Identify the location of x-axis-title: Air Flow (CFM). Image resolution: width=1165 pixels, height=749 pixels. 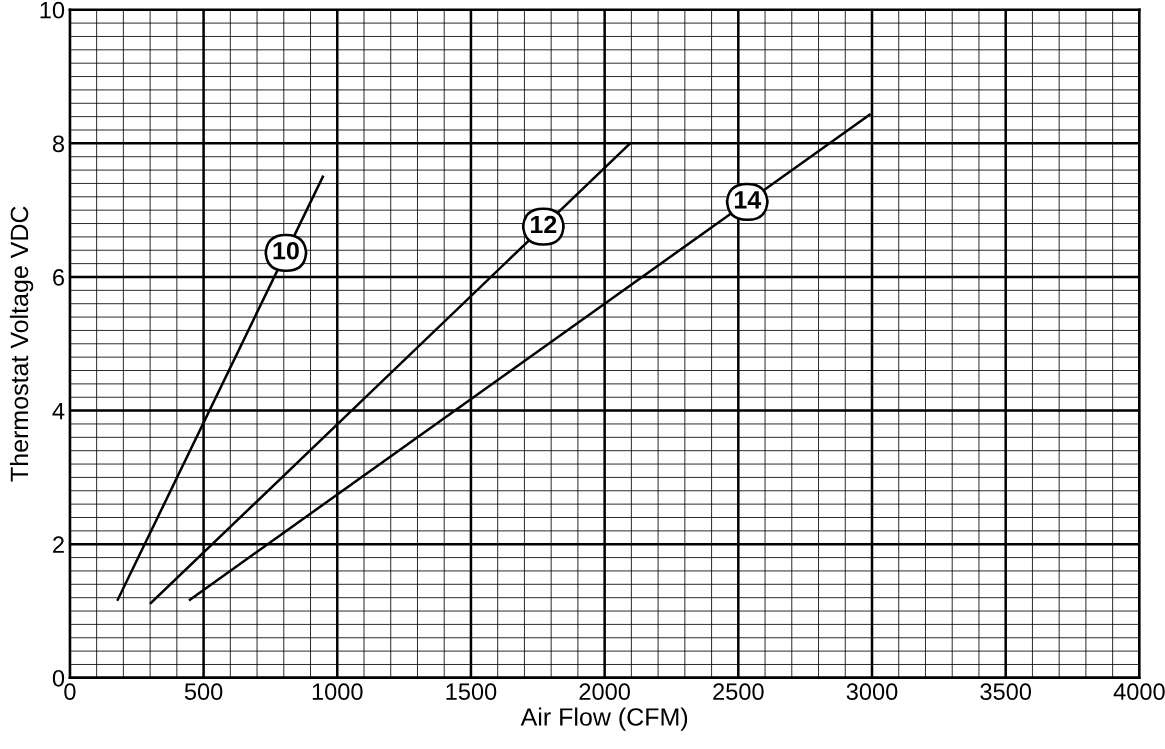
(604, 719).